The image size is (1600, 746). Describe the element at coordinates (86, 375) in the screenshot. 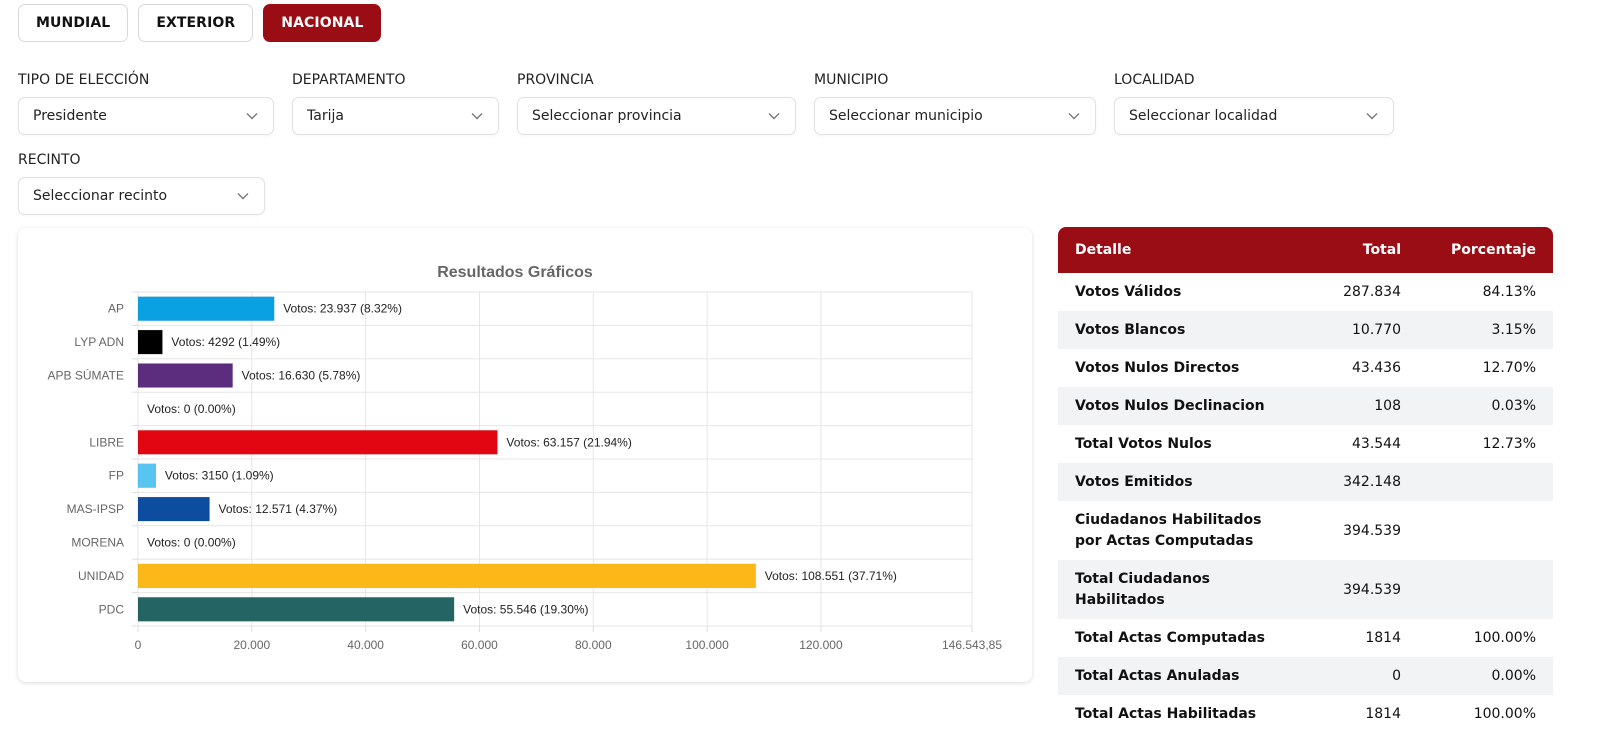

I see `y-category-label: APB SÚMATE` at that location.